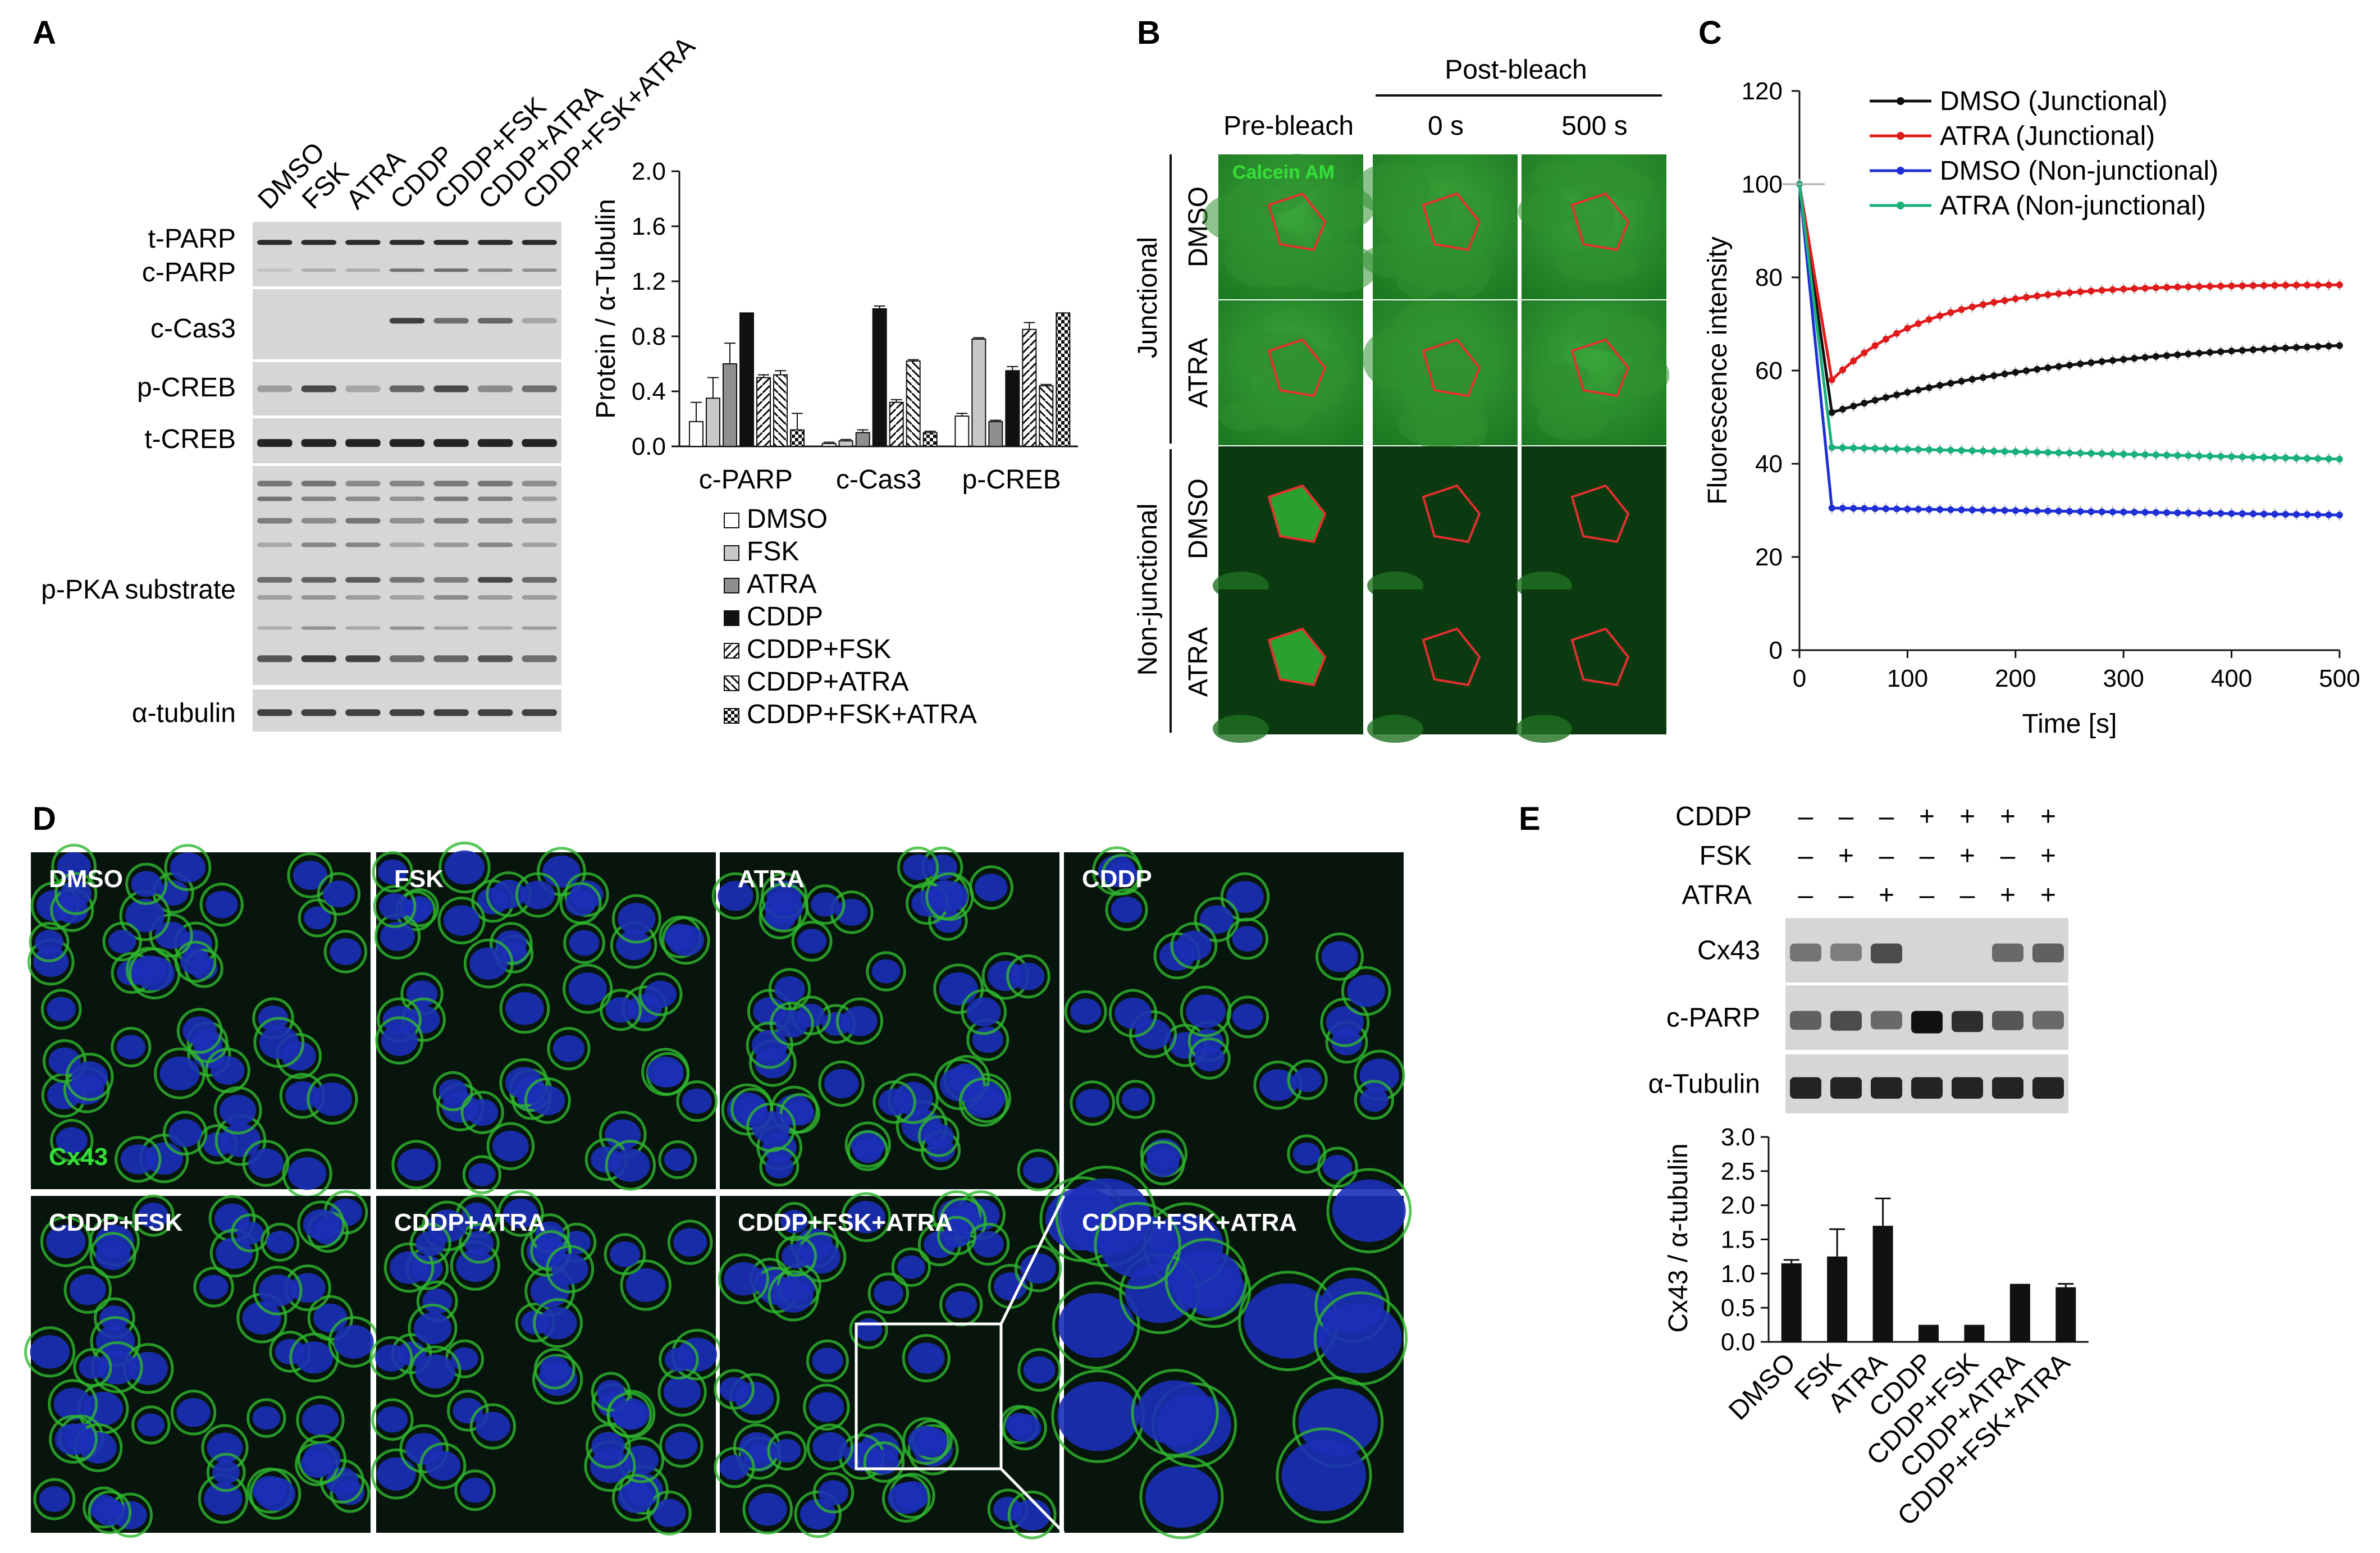  Describe the element at coordinates (2053, 101) in the screenshot. I see `legend-label: DMSO (Junctional)` at that location.